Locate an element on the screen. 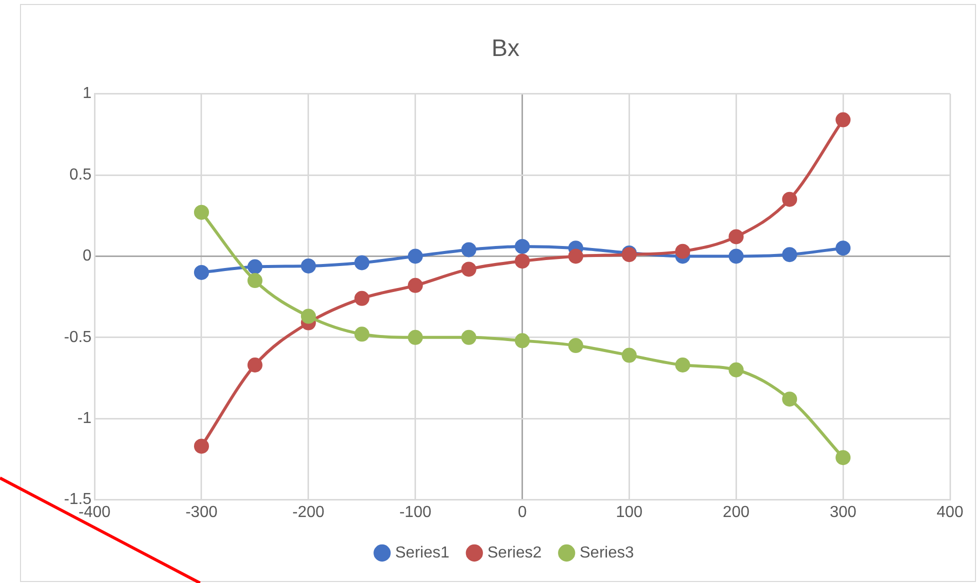  x-tick-label: -100 is located at coordinates (415, 512).